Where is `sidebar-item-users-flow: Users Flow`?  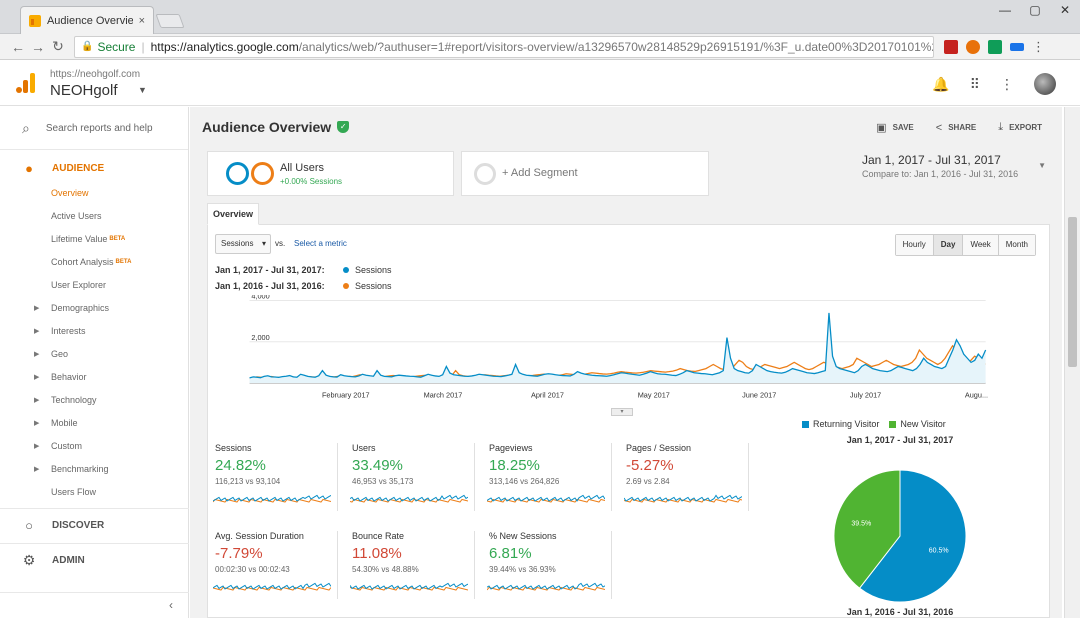
sidebar-item-users-flow: Users Flow is located at coordinates (94, 491).